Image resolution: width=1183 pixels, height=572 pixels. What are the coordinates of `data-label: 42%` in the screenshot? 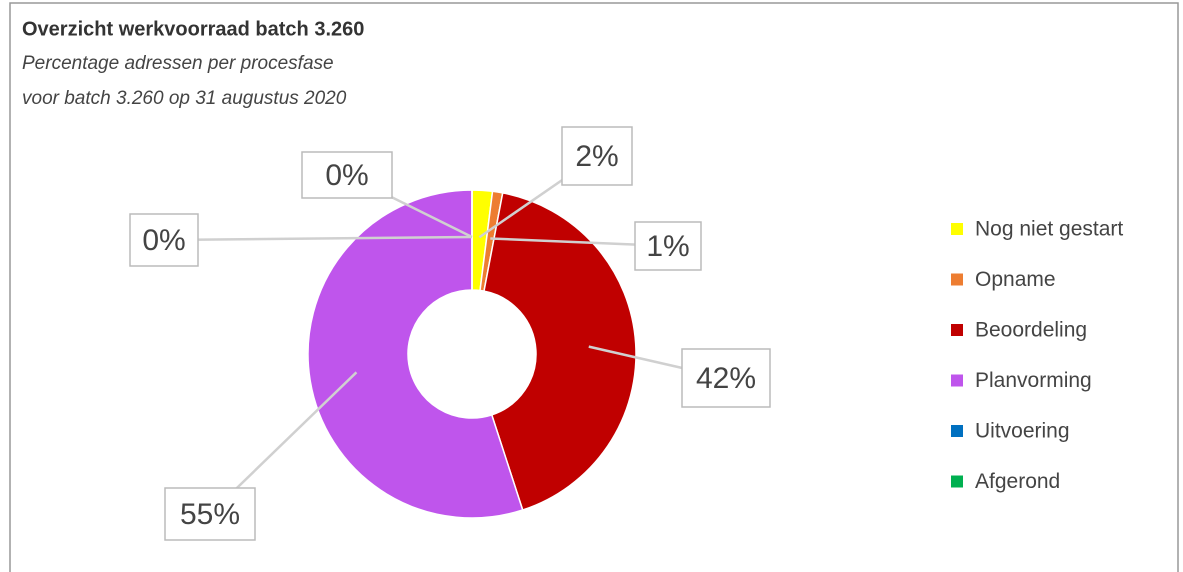 It's located at (726, 378).